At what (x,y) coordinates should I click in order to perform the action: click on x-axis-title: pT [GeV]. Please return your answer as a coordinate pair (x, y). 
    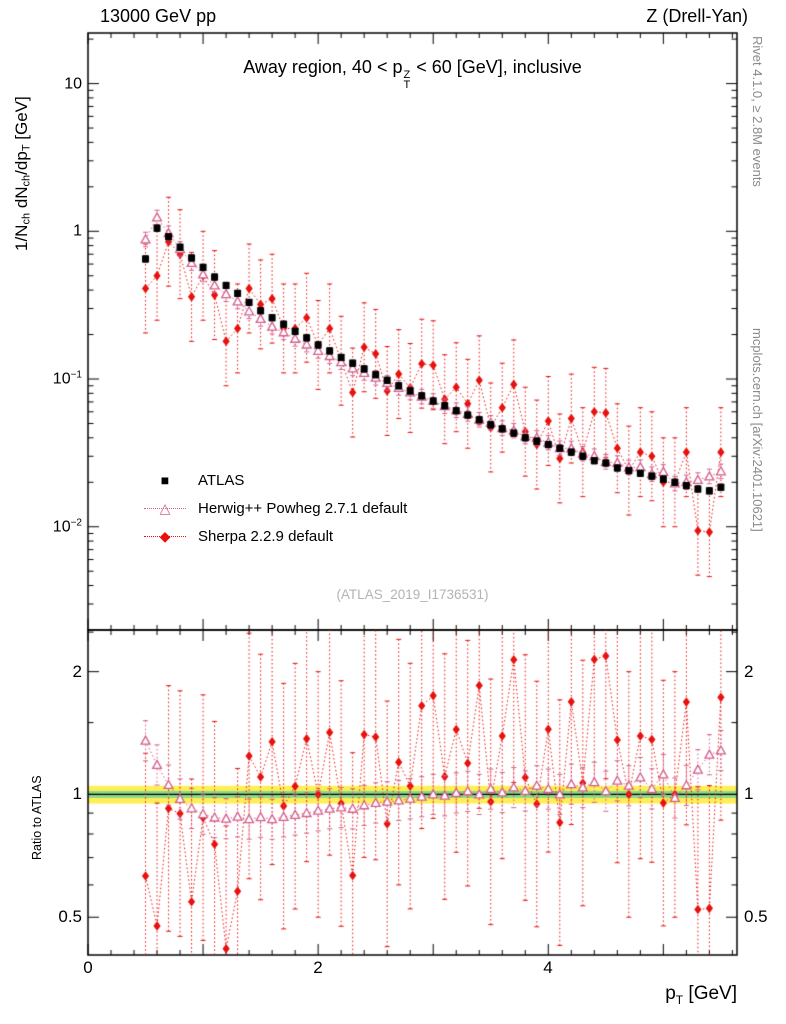
    Looking at the image, I should click on (667, 995).